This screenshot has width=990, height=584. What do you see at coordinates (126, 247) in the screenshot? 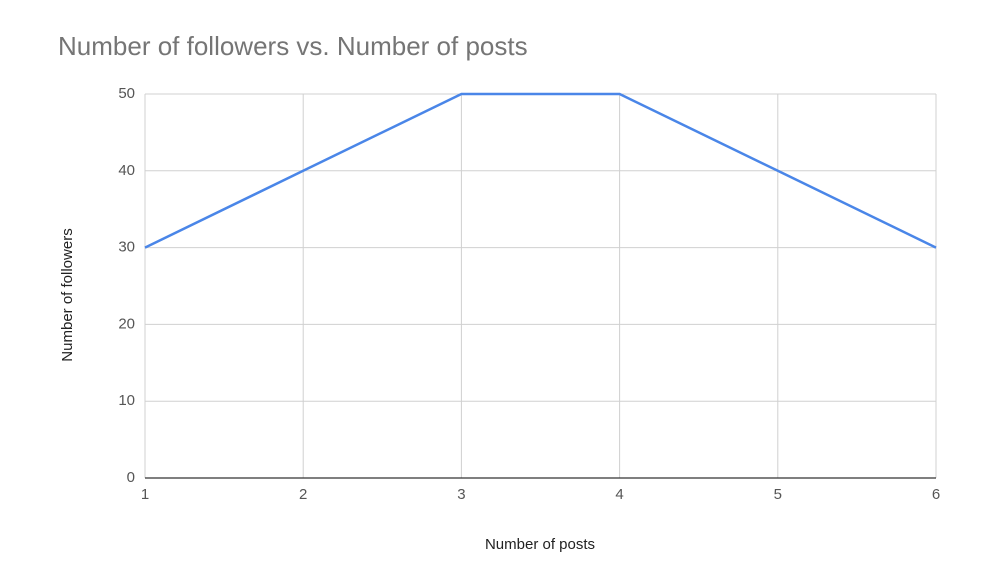
I see `y-tick-label: 30` at bounding box center [126, 247].